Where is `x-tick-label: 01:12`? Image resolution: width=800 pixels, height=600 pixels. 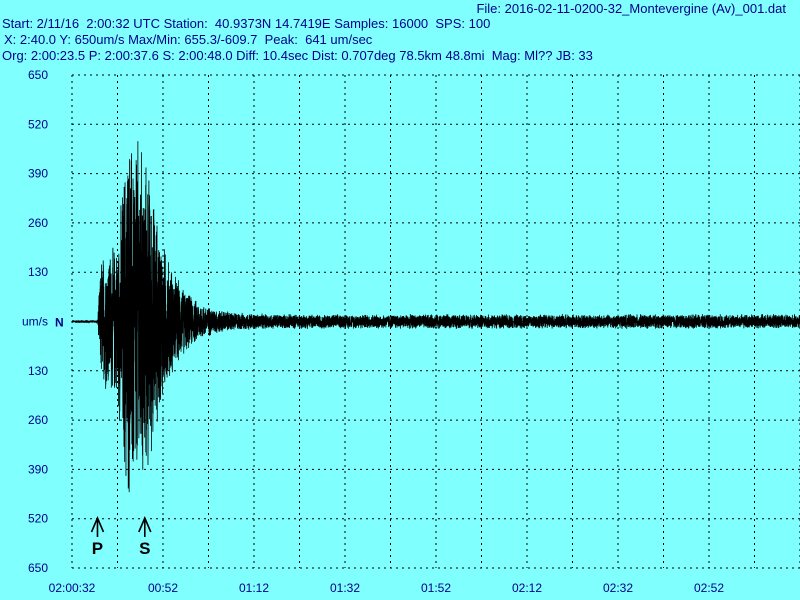 x-tick-label: 01:12 is located at coordinates (254, 588).